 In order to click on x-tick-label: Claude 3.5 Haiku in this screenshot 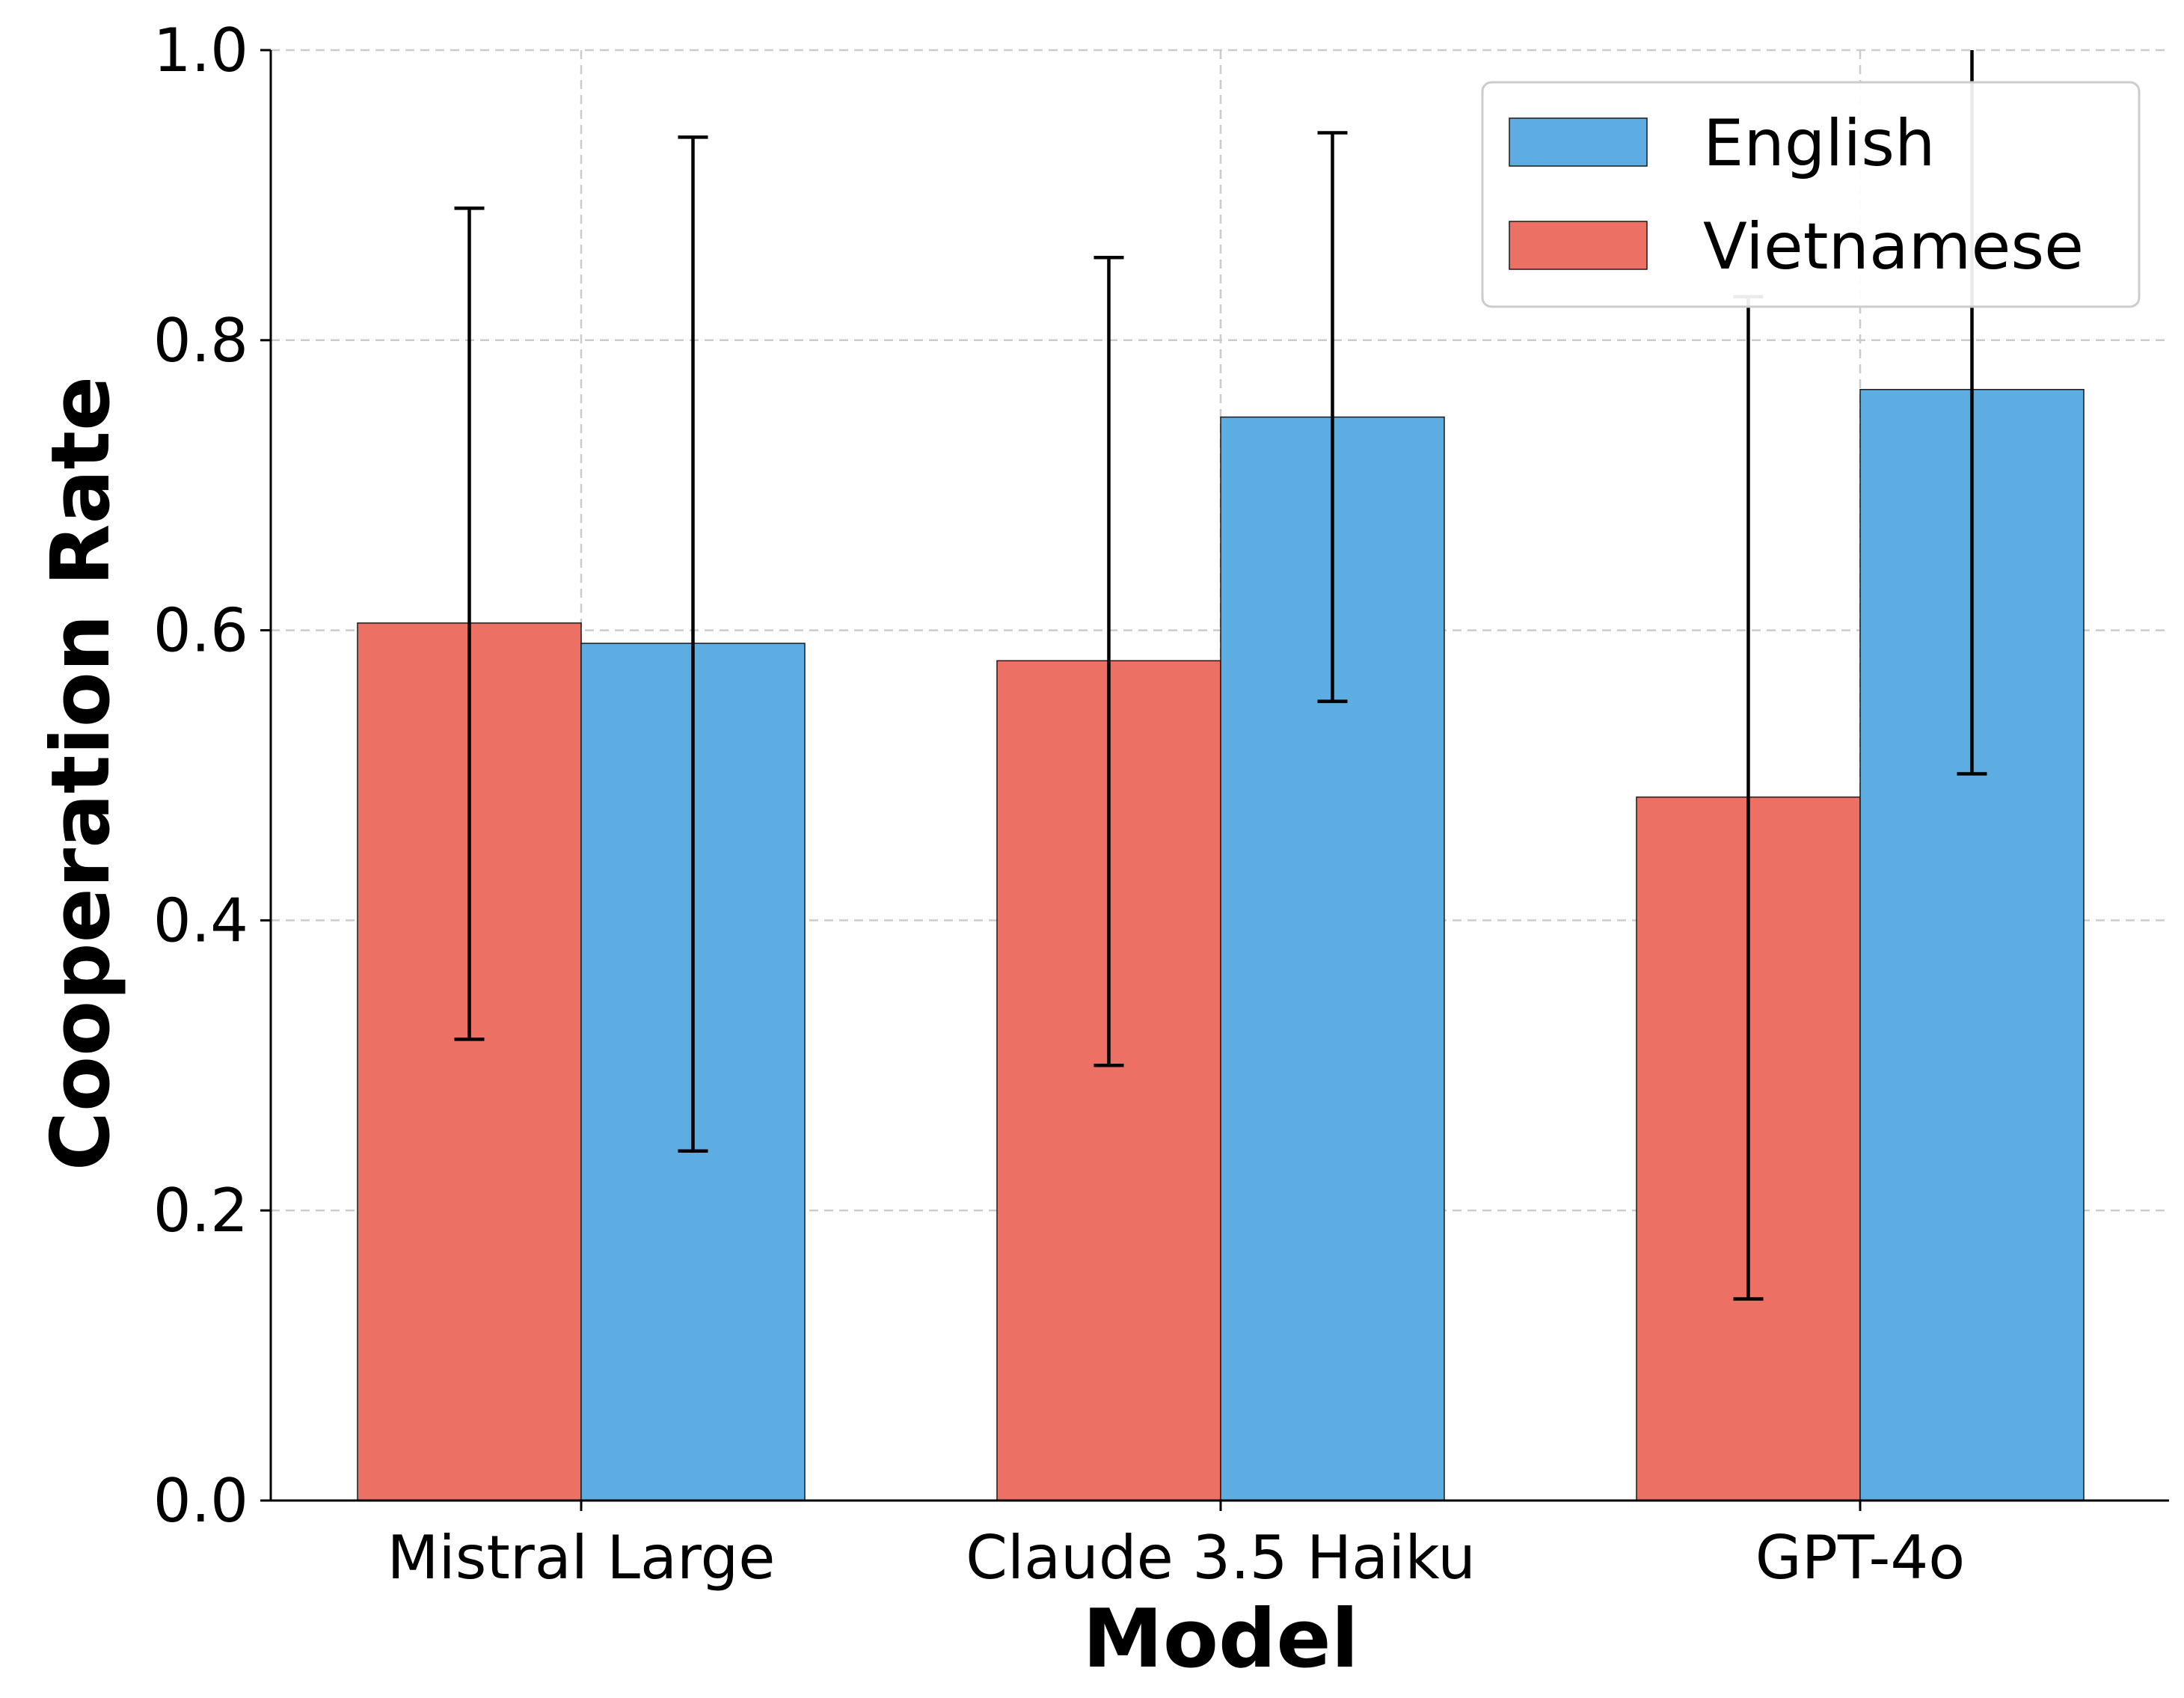, I will do `click(1221, 1558)`.